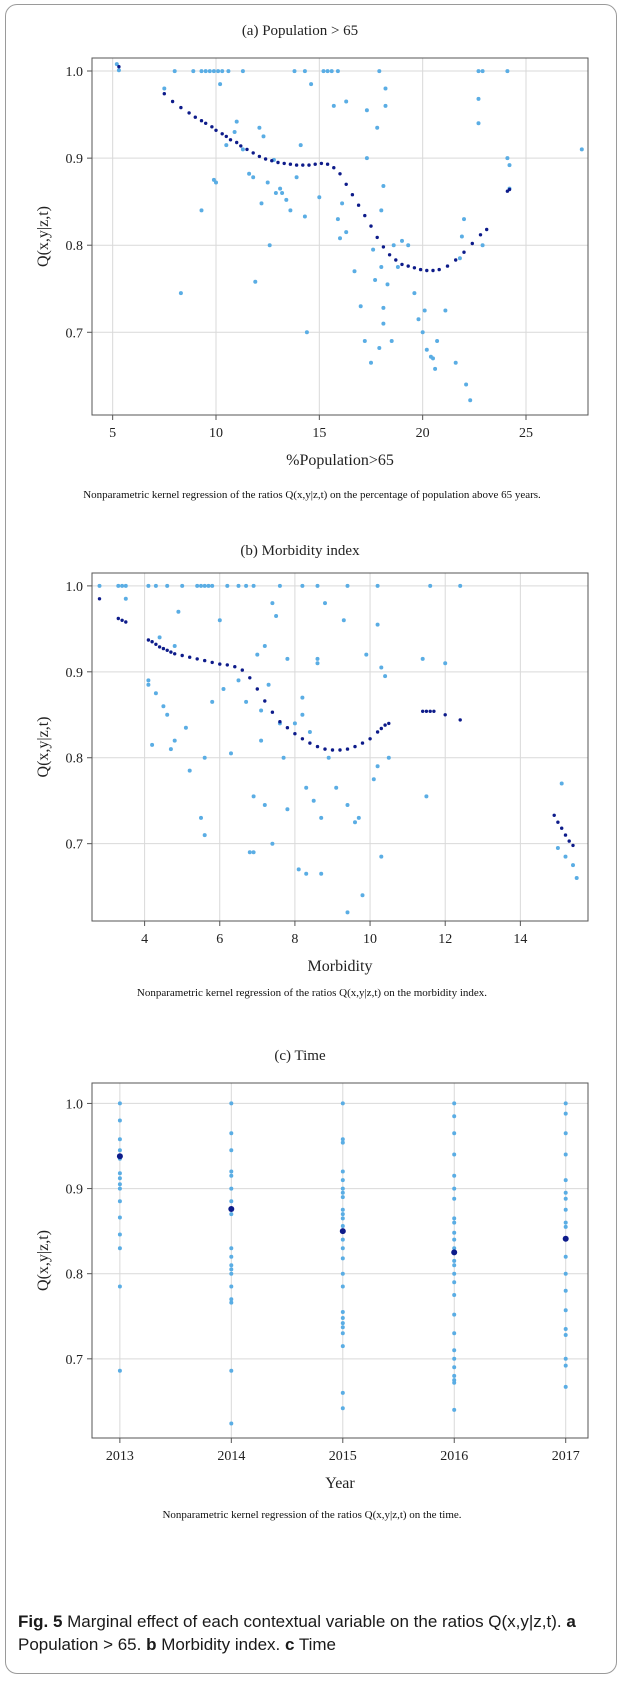 The width and height of the screenshot is (625, 1681). What do you see at coordinates (319, 433) in the screenshot?
I see `x-tick-label: 15` at bounding box center [319, 433].